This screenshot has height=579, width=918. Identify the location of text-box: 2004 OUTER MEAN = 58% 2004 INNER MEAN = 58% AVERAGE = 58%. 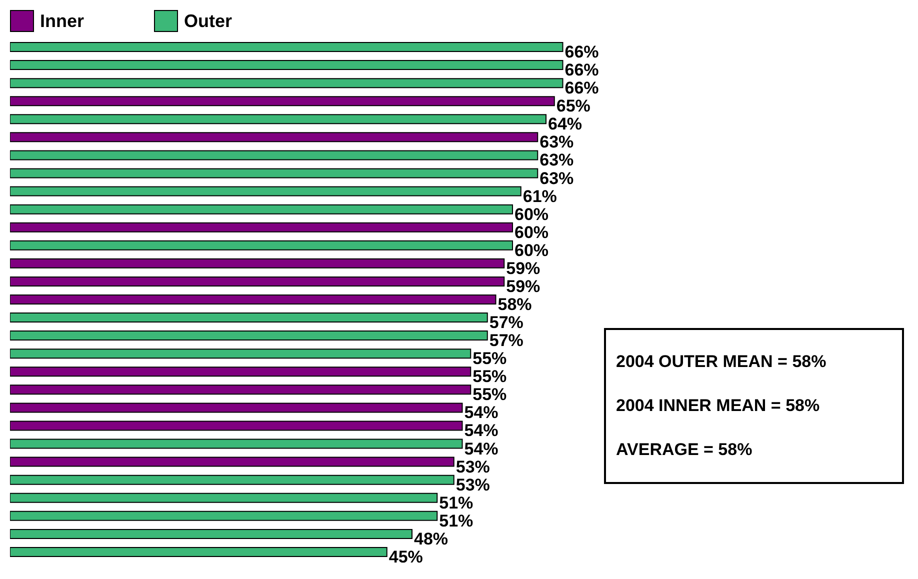
(754, 406).